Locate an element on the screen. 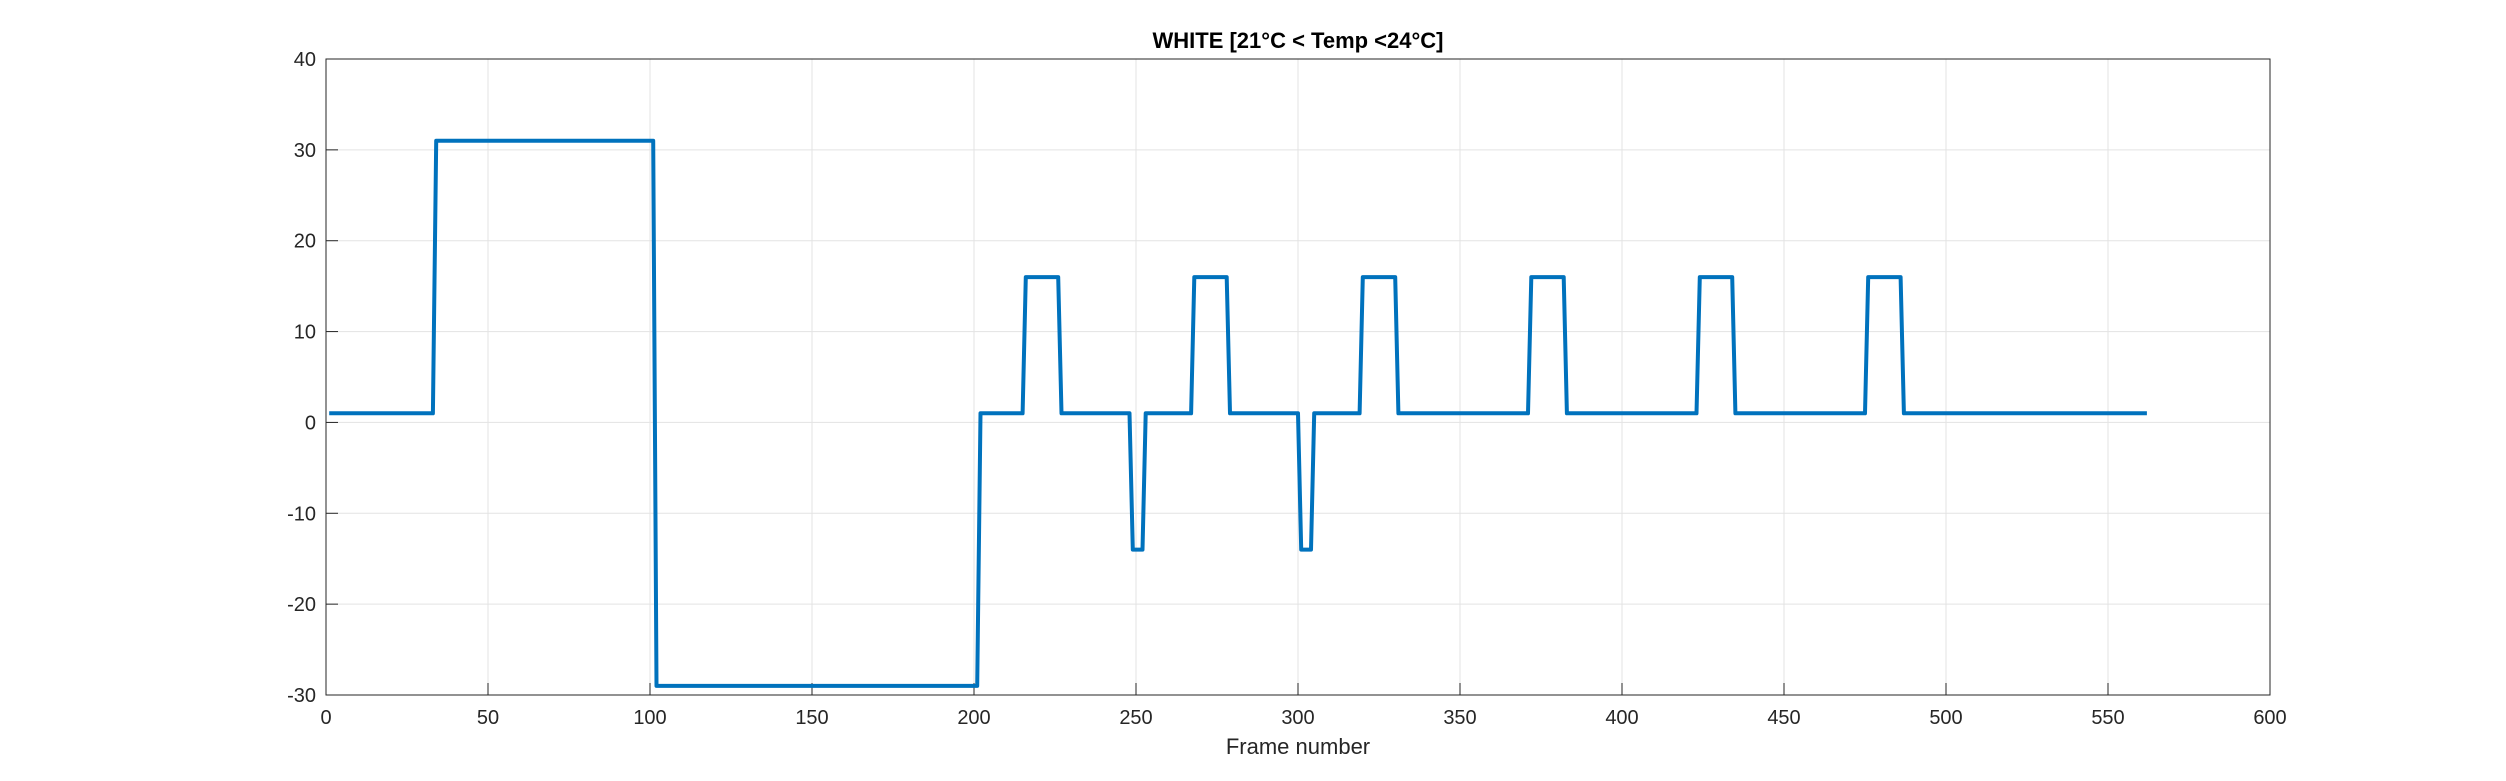 The width and height of the screenshot is (2506, 781). x-tick-label: 600 is located at coordinates (2269, 718).